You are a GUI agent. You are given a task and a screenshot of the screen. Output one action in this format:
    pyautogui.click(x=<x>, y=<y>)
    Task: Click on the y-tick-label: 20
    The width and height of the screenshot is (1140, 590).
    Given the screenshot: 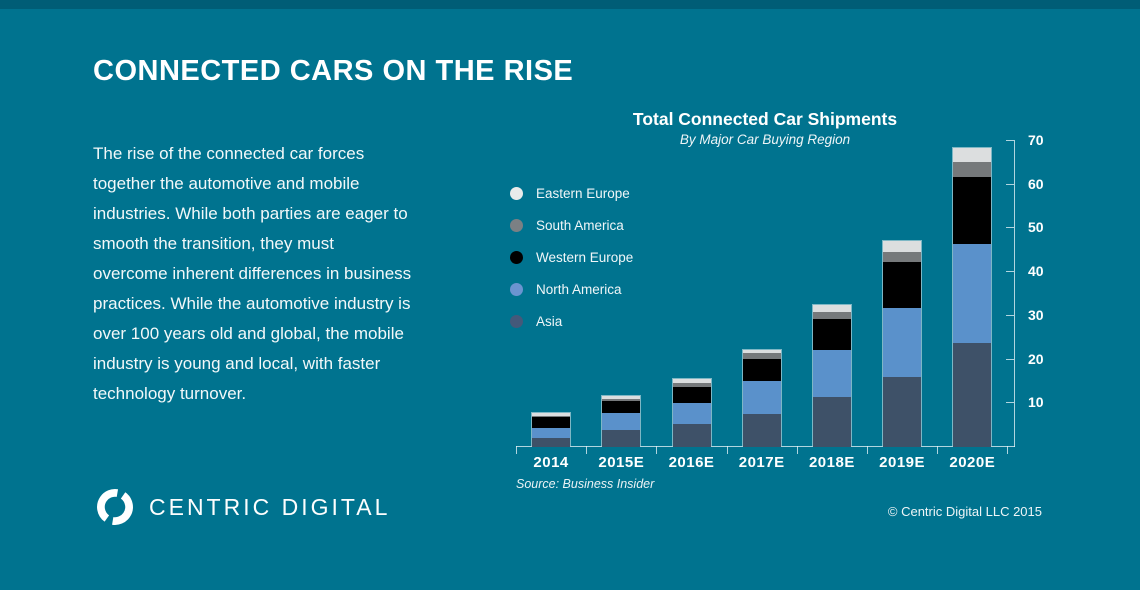 What is the action you would take?
    pyautogui.click(x=1036, y=358)
    